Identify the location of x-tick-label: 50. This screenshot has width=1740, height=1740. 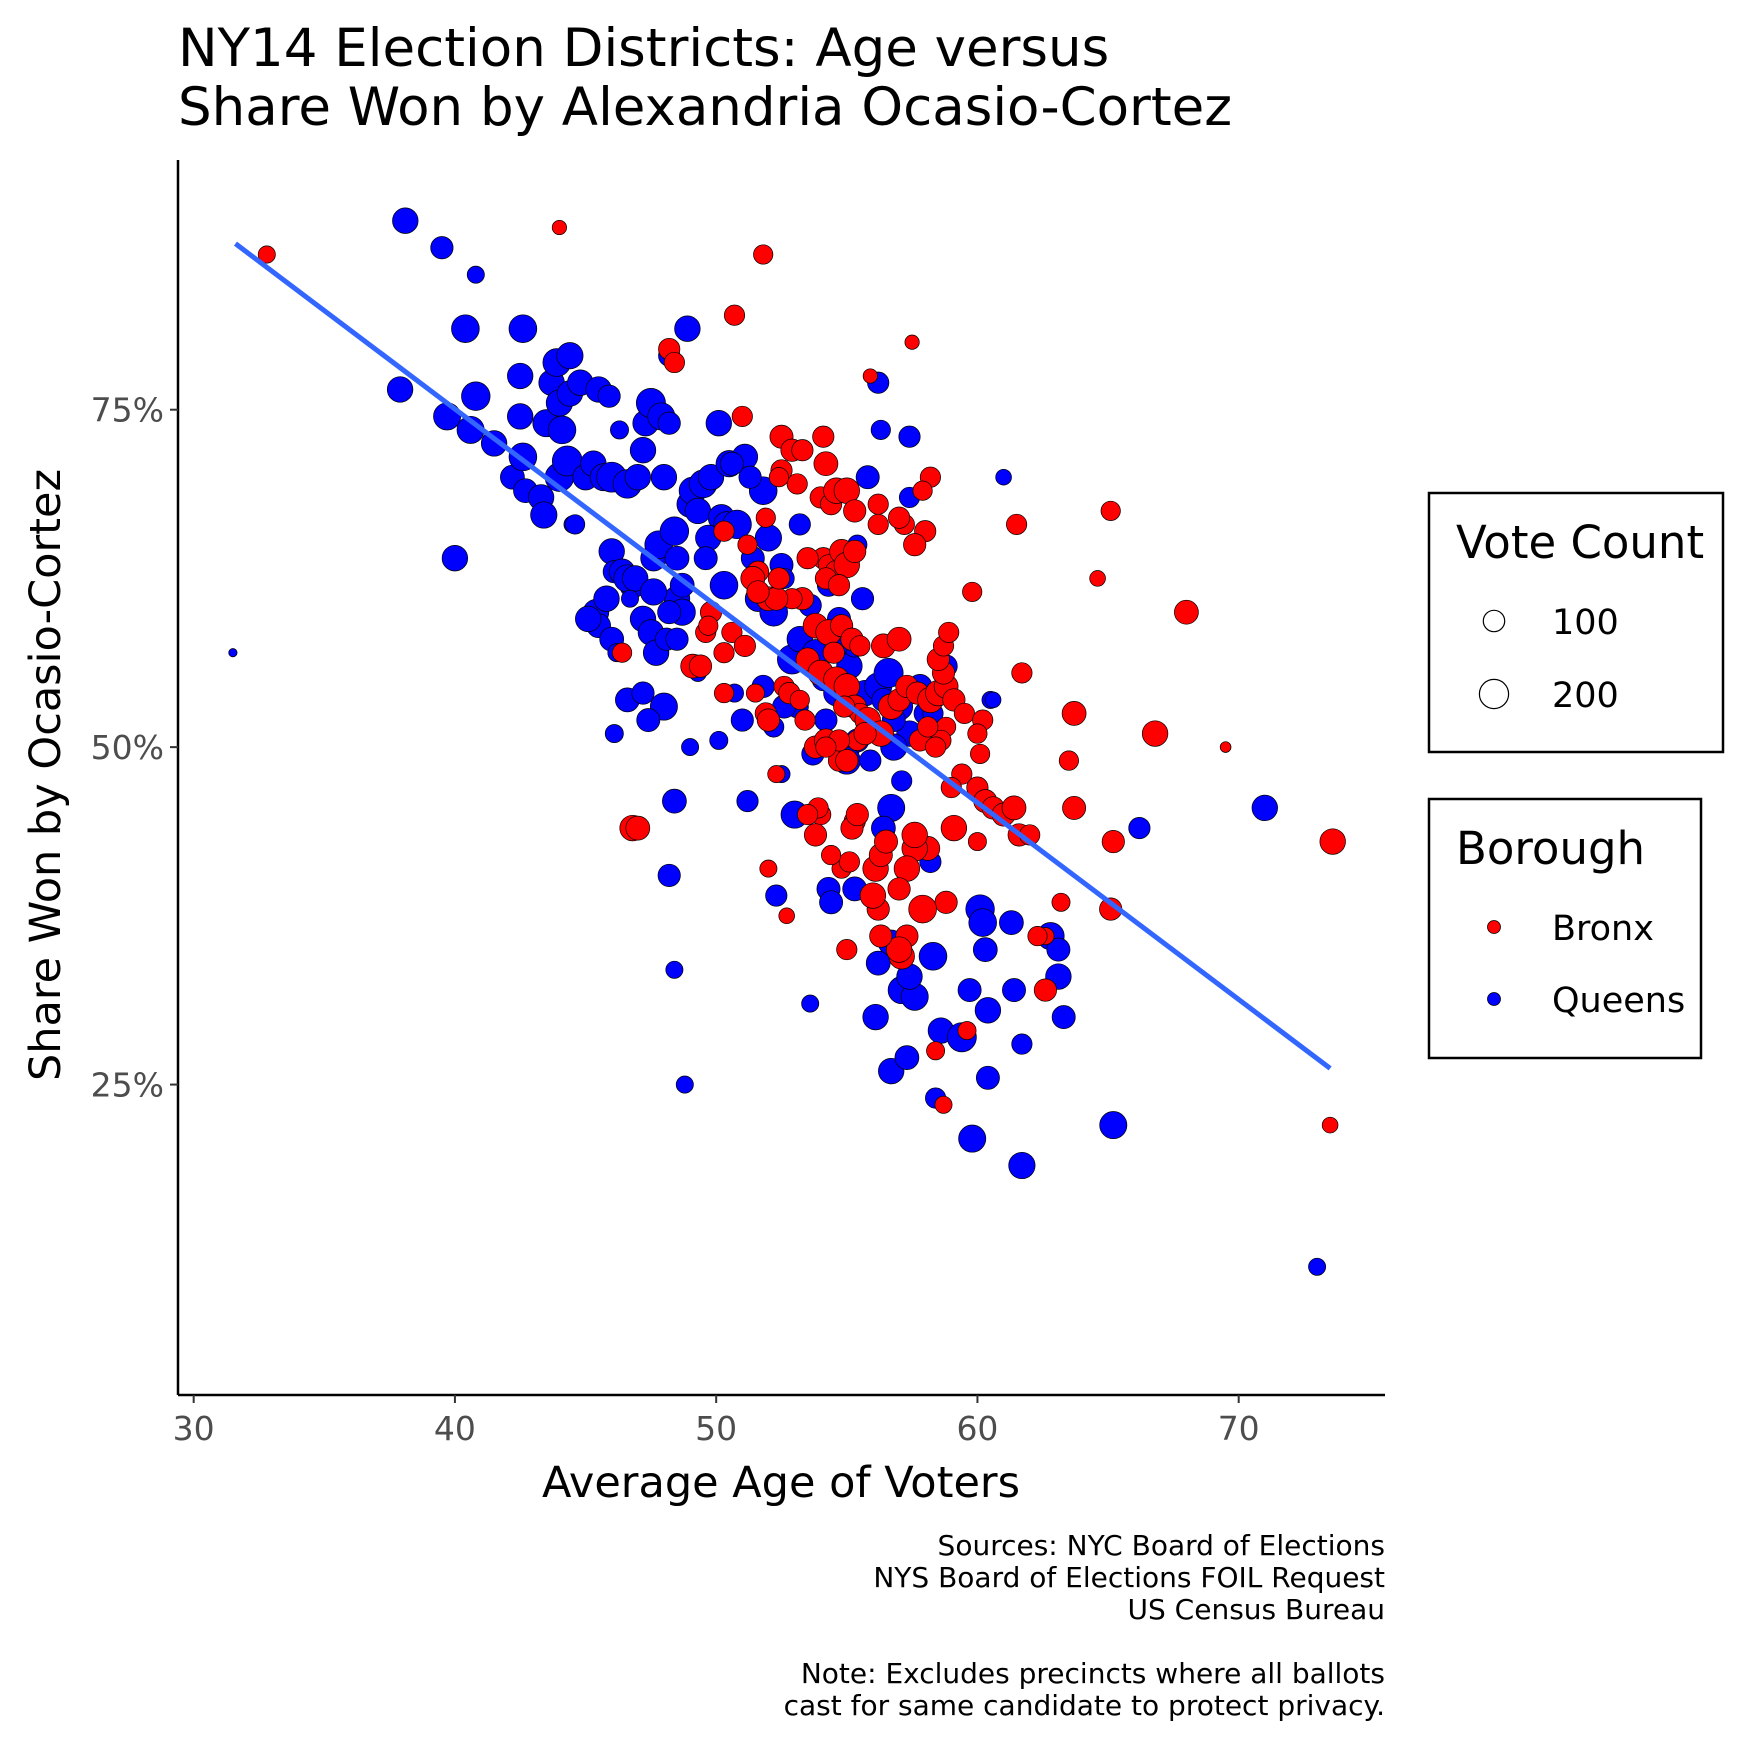
(716, 1428).